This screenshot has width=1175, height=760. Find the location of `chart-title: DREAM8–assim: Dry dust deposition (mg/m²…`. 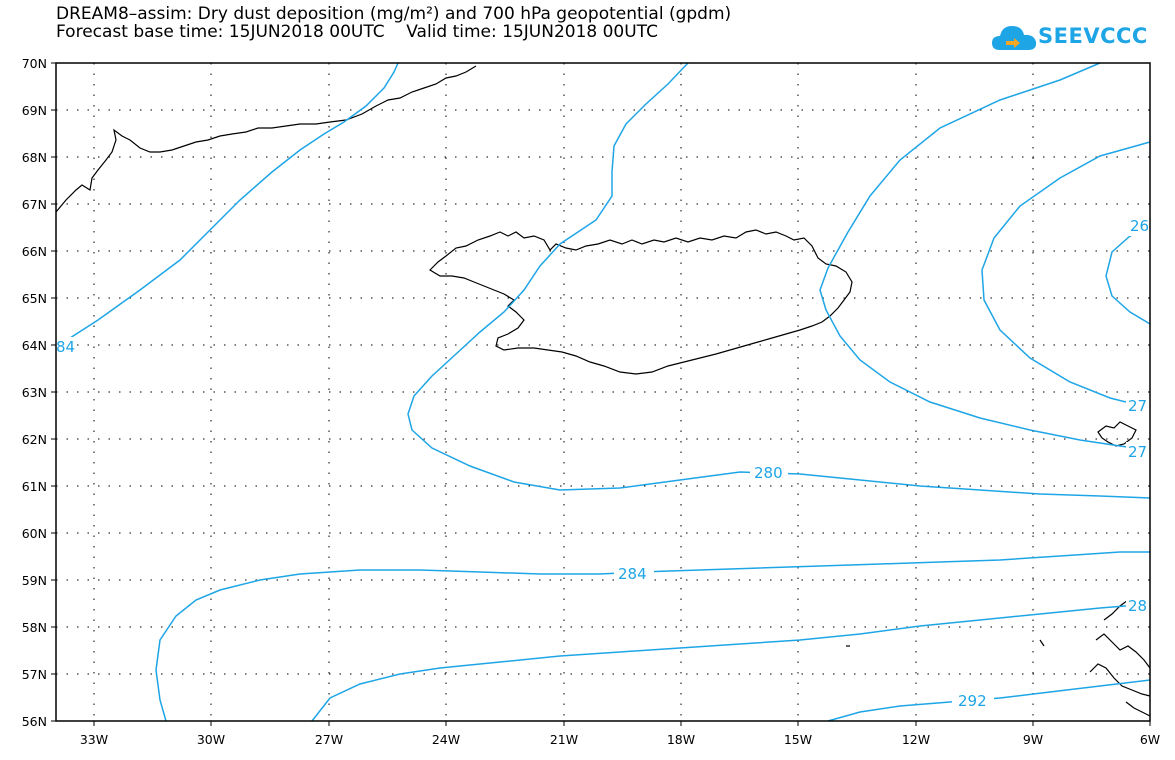

chart-title: DREAM8–assim: Dry dust deposition (mg/m²… is located at coordinates (394, 14).